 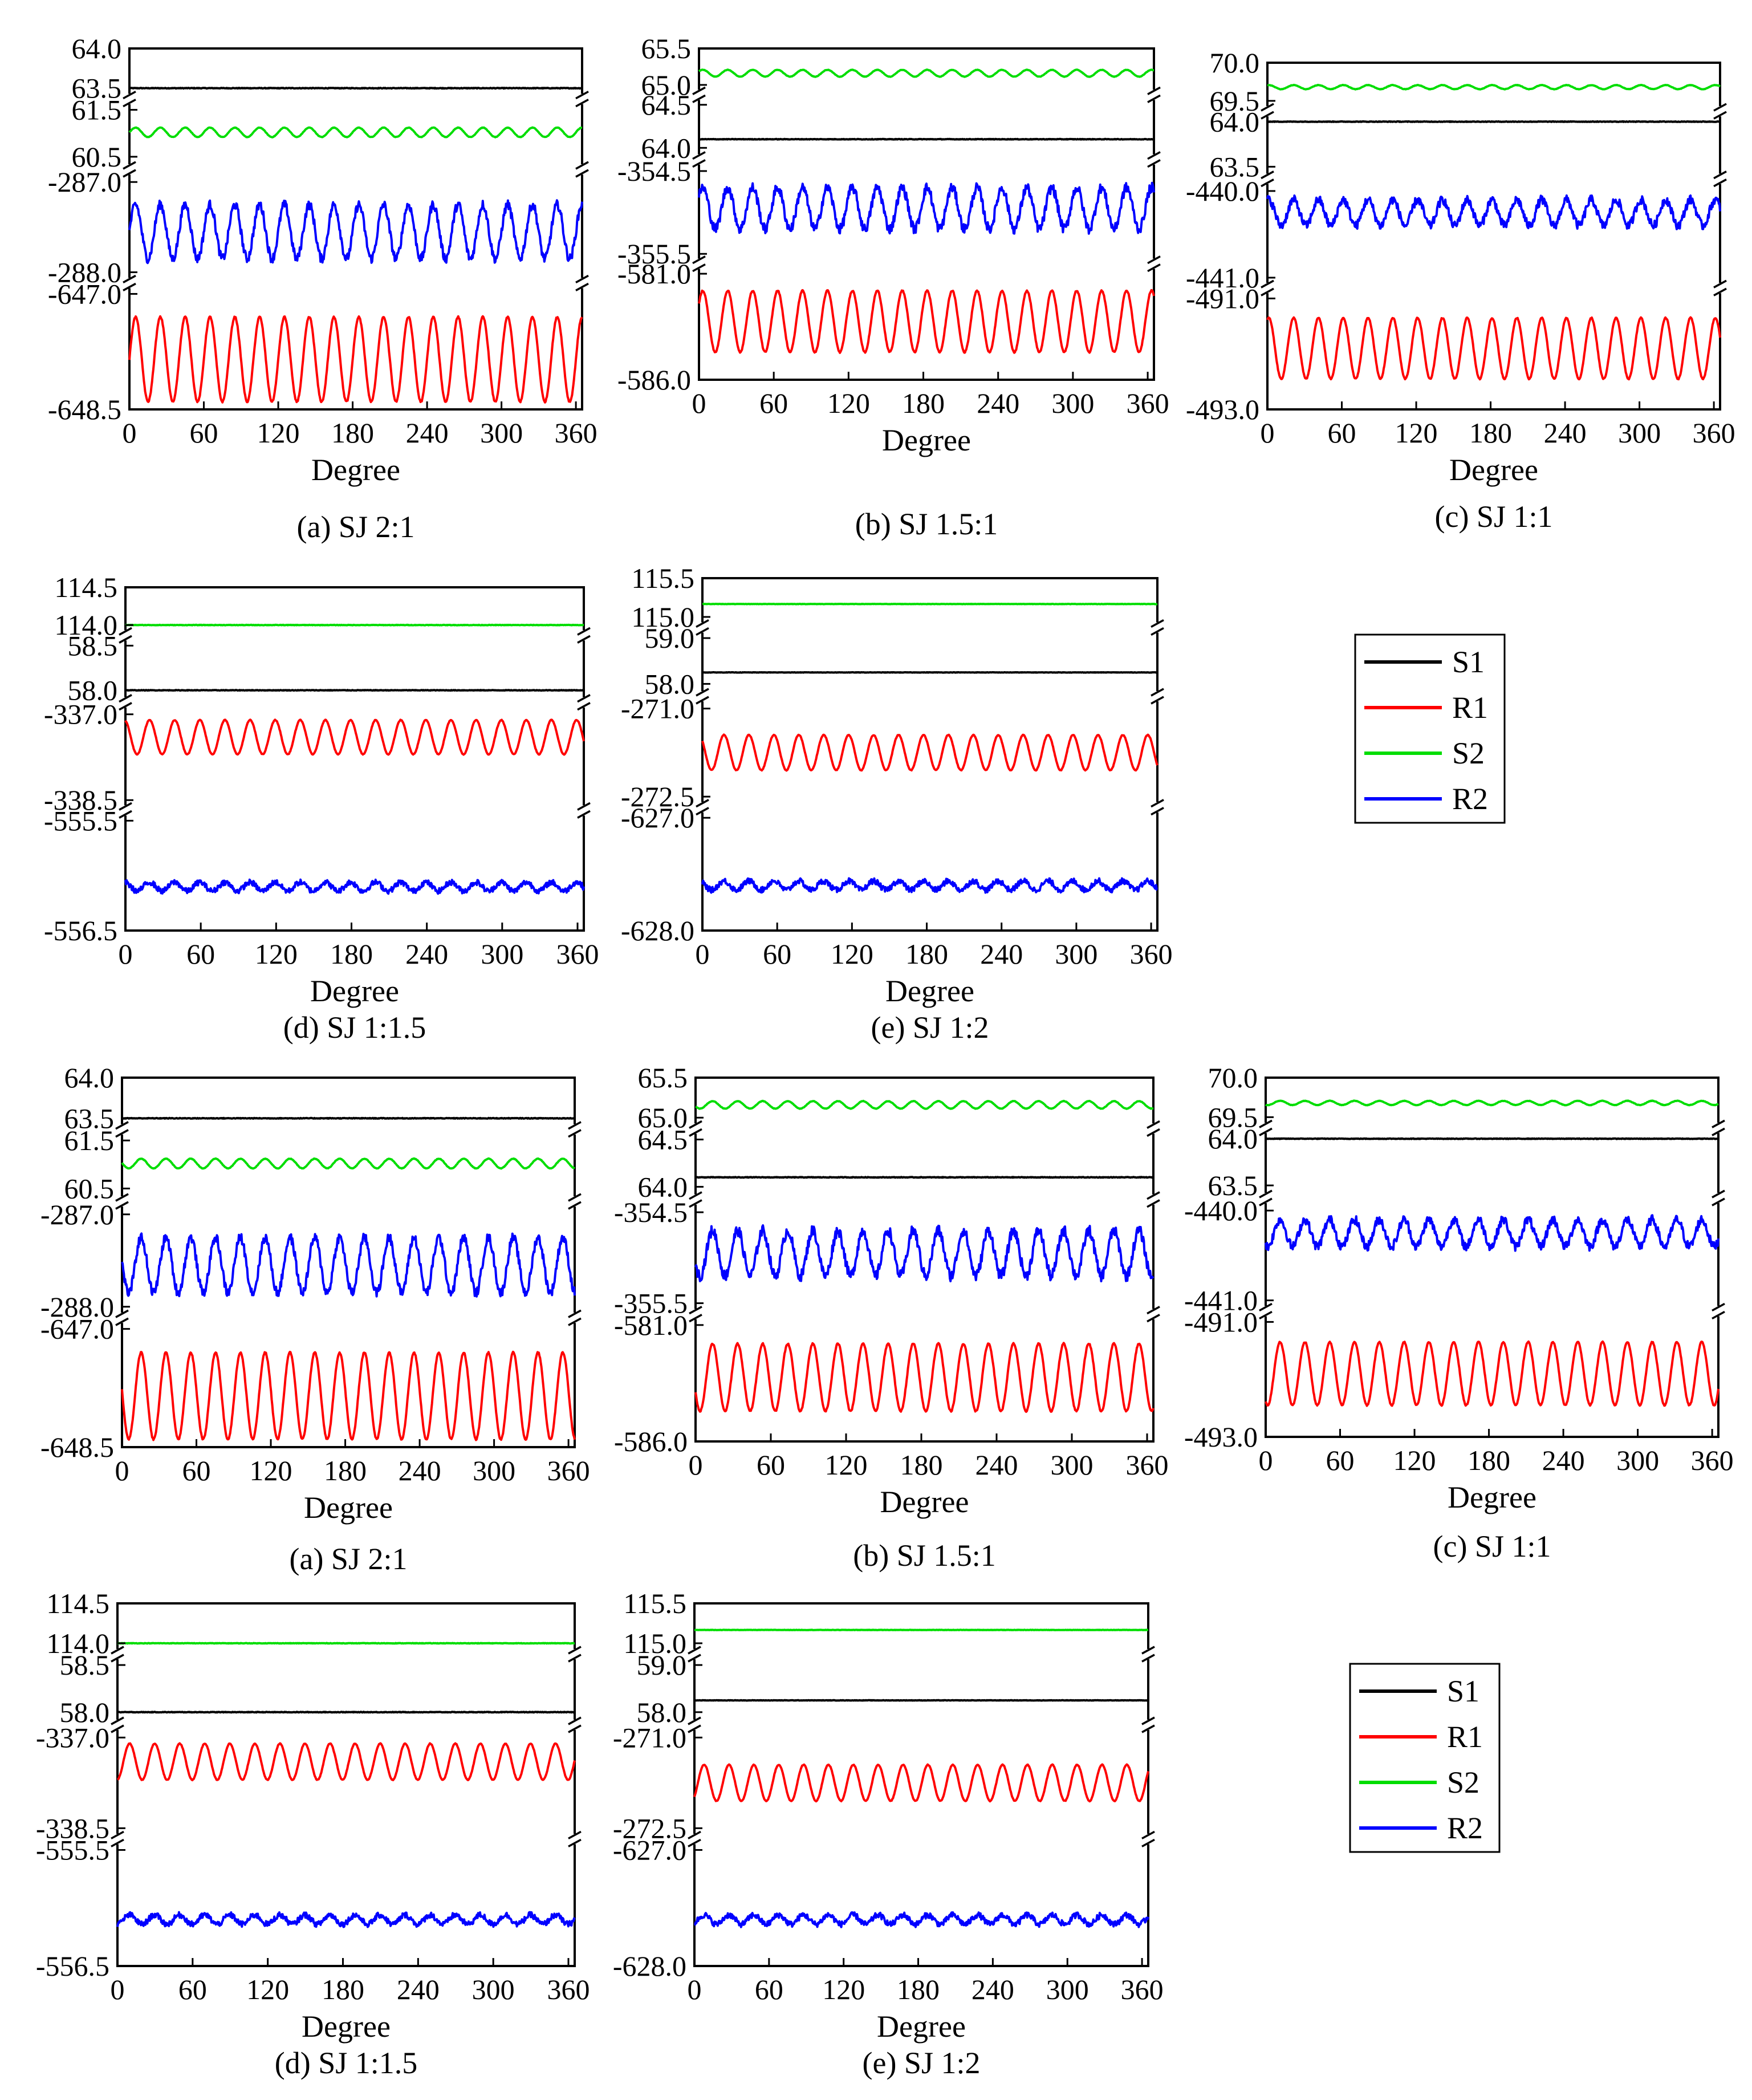 What do you see at coordinates (654, 380) in the screenshot?
I see `y-tick-label: -586.0` at bounding box center [654, 380].